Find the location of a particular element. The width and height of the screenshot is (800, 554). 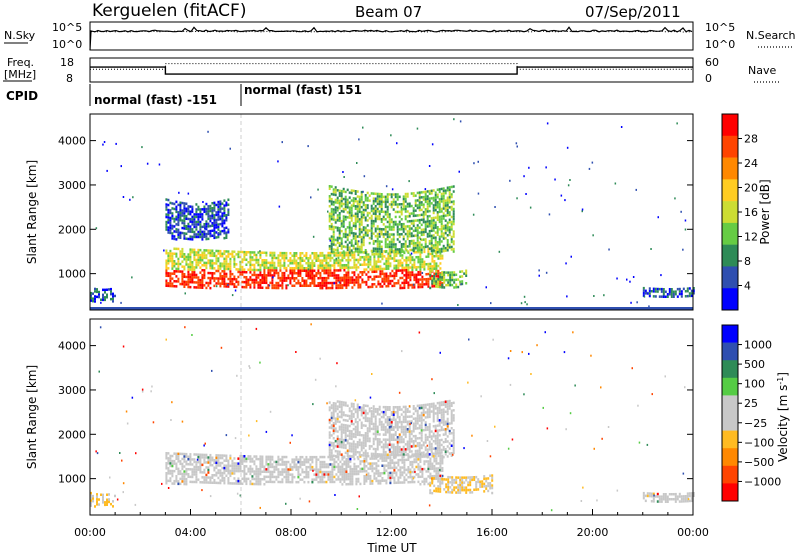

power-cell-1901 is located at coordinates (341, 198).